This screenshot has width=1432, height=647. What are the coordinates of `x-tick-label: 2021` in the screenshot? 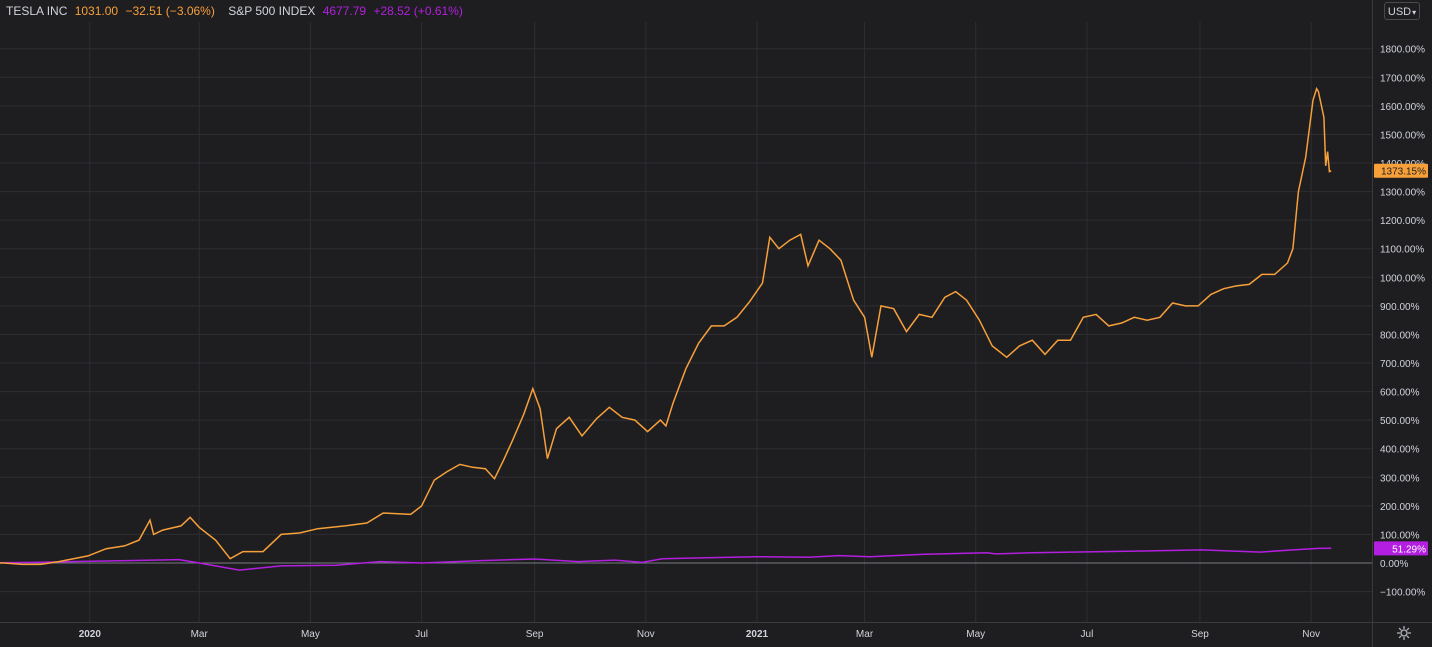 It's located at (757, 634).